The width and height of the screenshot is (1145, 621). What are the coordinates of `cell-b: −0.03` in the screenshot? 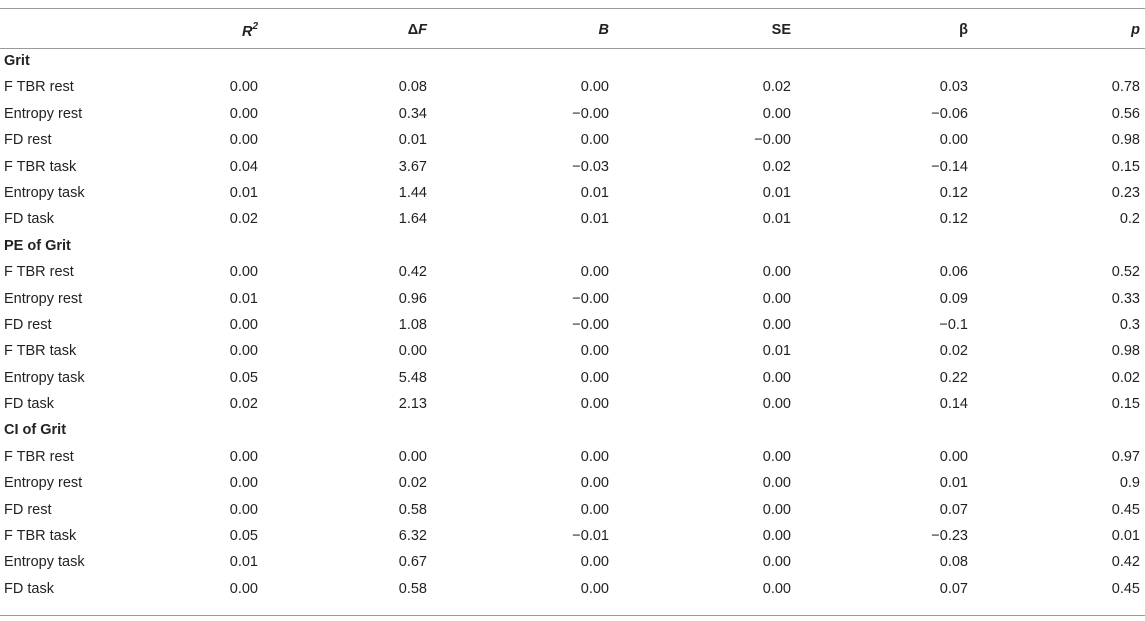 It's located at (590, 166).